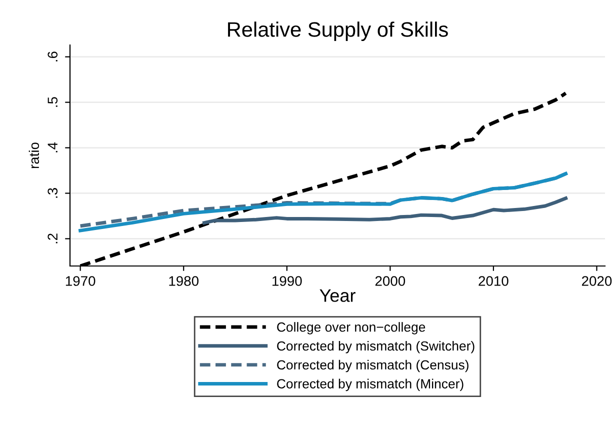 The height and width of the screenshot is (447, 613). Describe the element at coordinates (287, 281) in the screenshot. I see `x-tick-label: 1990` at that location.